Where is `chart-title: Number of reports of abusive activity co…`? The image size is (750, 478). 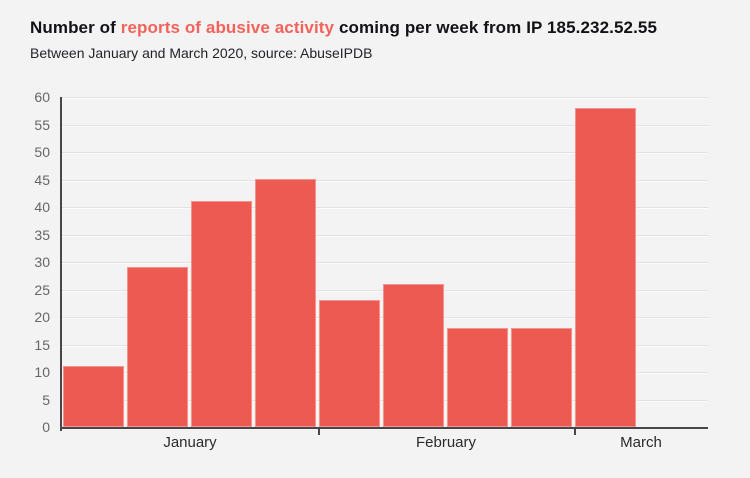
chart-title: Number of reports of abusive activity co… is located at coordinates (380, 28).